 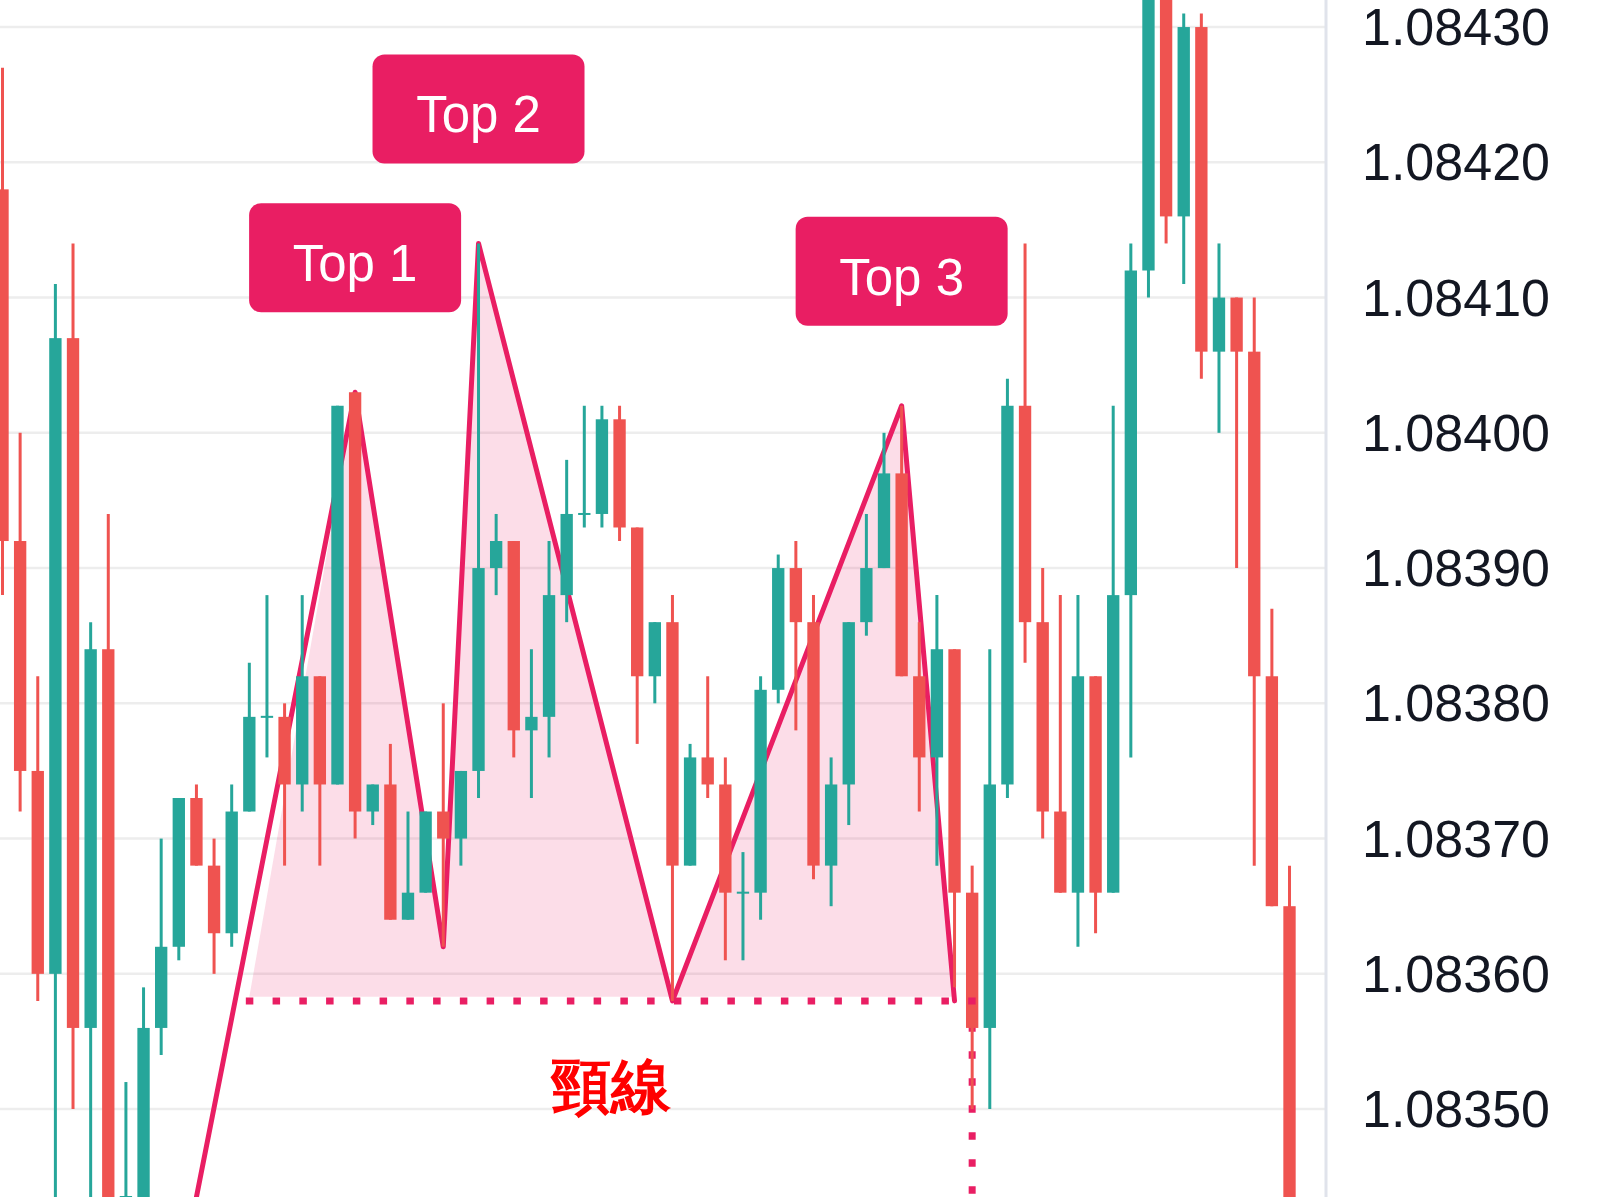 I want to click on y-tick-label: 1.08370, so click(x=1456, y=838).